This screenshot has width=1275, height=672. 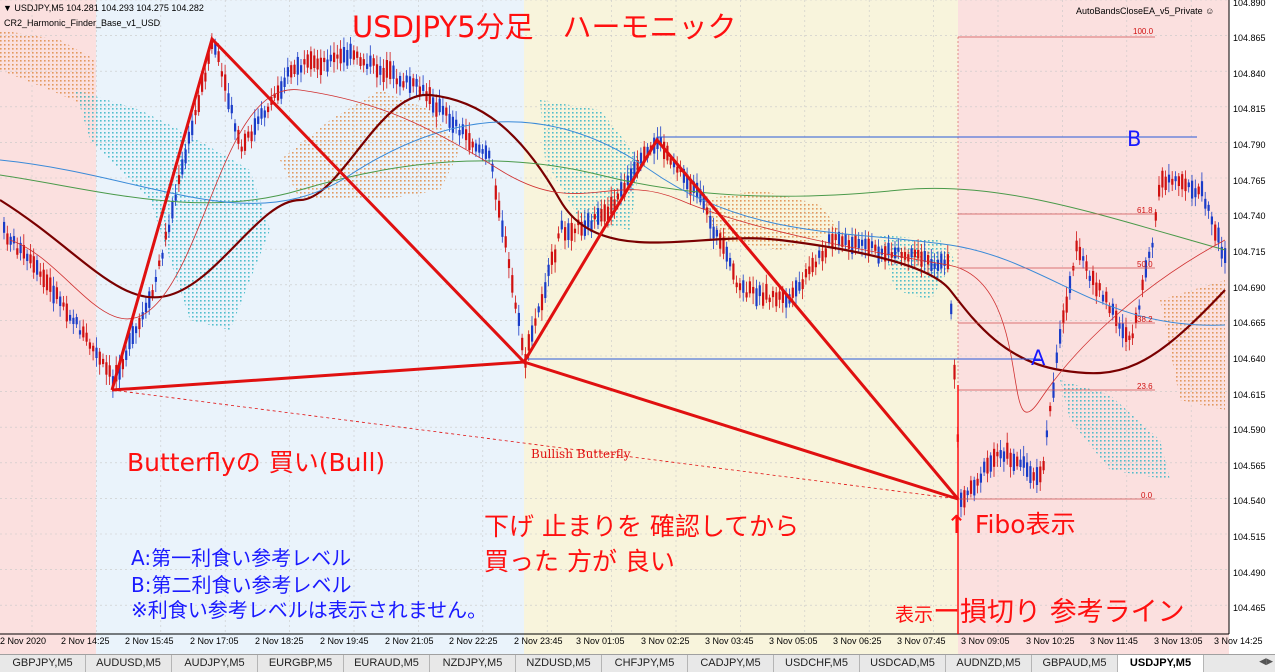 I want to click on tab-gbpaud: GBPAUD,M5, so click(x=1075, y=663).